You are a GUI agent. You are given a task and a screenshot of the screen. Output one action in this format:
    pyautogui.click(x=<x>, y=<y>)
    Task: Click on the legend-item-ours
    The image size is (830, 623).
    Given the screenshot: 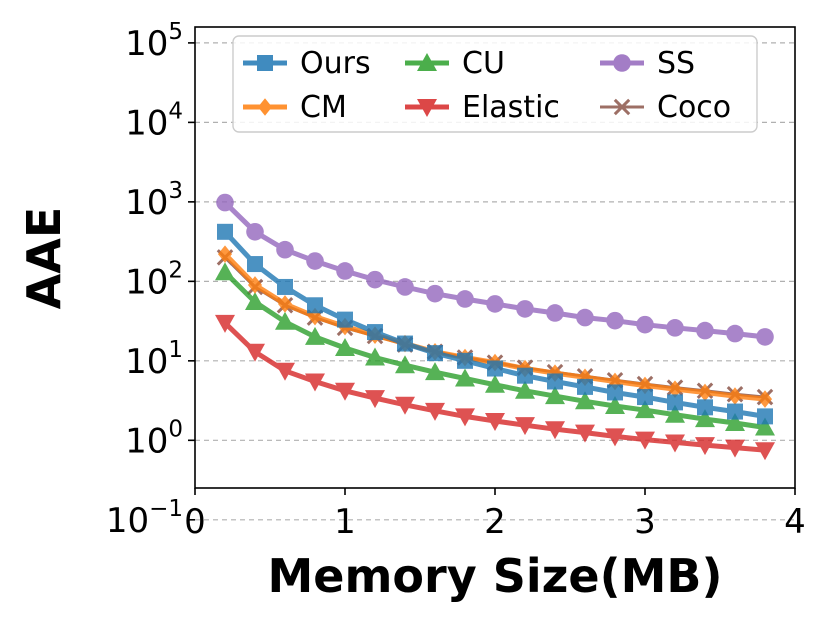 What is the action you would take?
    pyautogui.click(x=265, y=63)
    